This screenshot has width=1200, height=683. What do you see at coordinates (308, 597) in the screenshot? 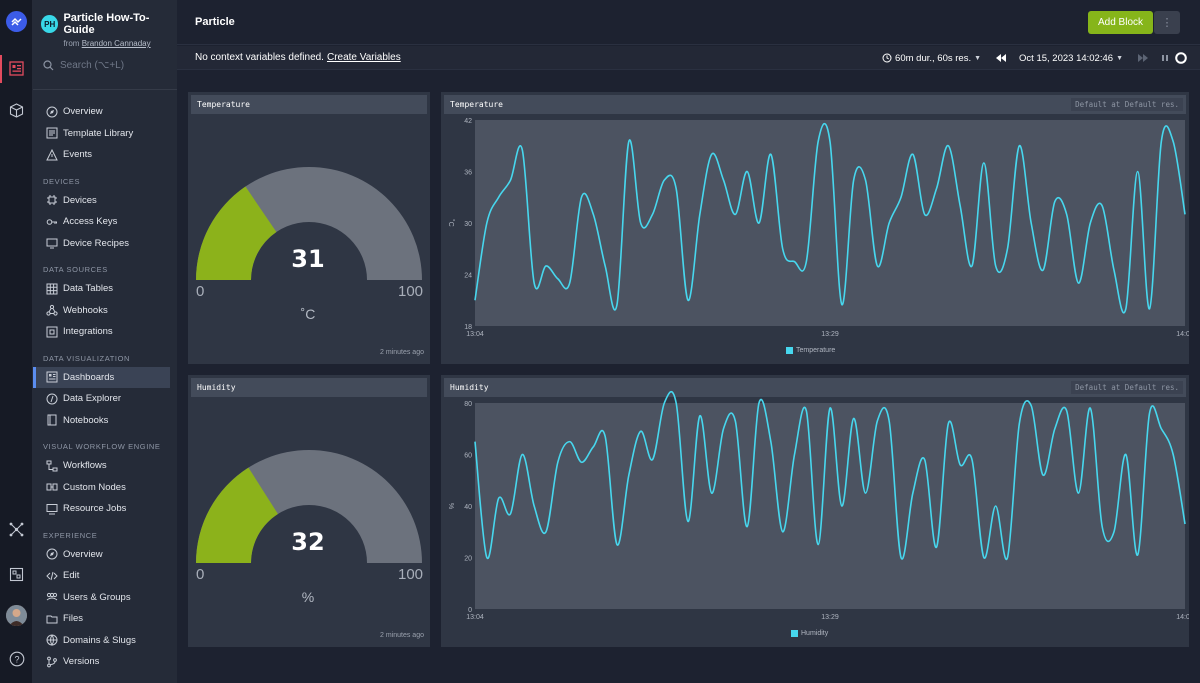
I see `gauge-unit: %` at bounding box center [308, 597].